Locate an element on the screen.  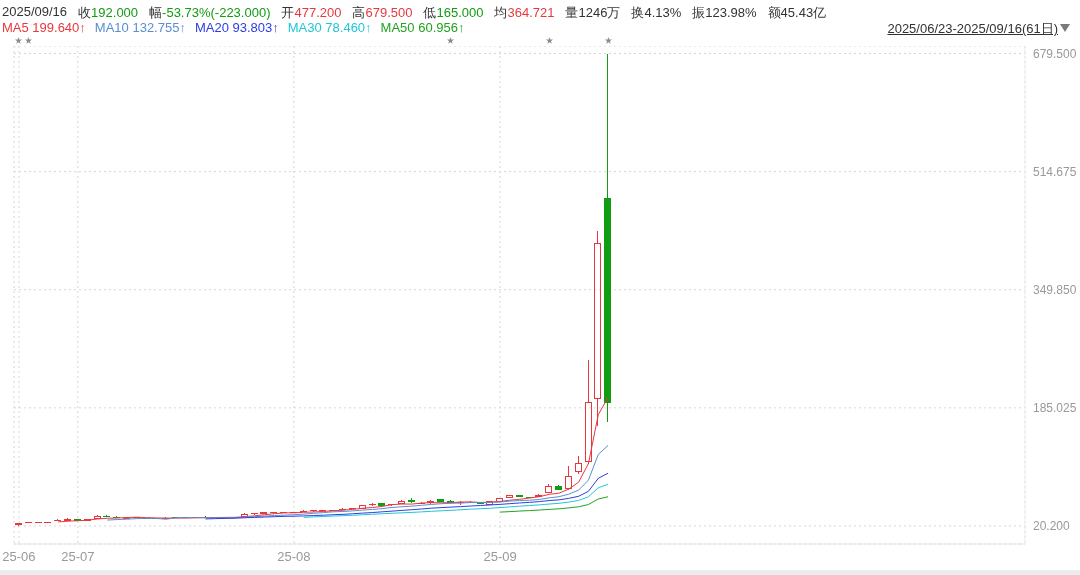
x-tick-label: 25-07 is located at coordinates (78, 557).